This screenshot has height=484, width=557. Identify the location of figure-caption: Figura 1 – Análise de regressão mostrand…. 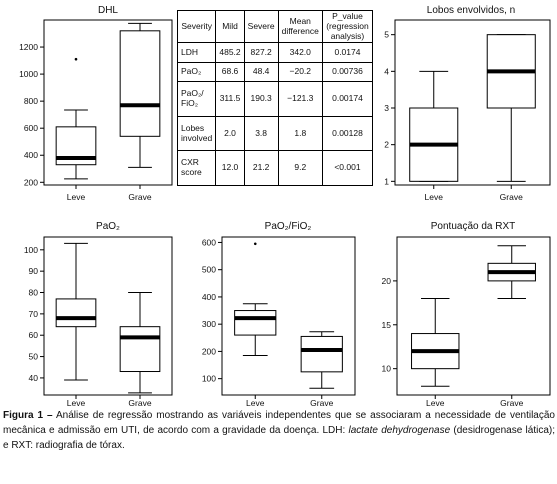
(279, 430).